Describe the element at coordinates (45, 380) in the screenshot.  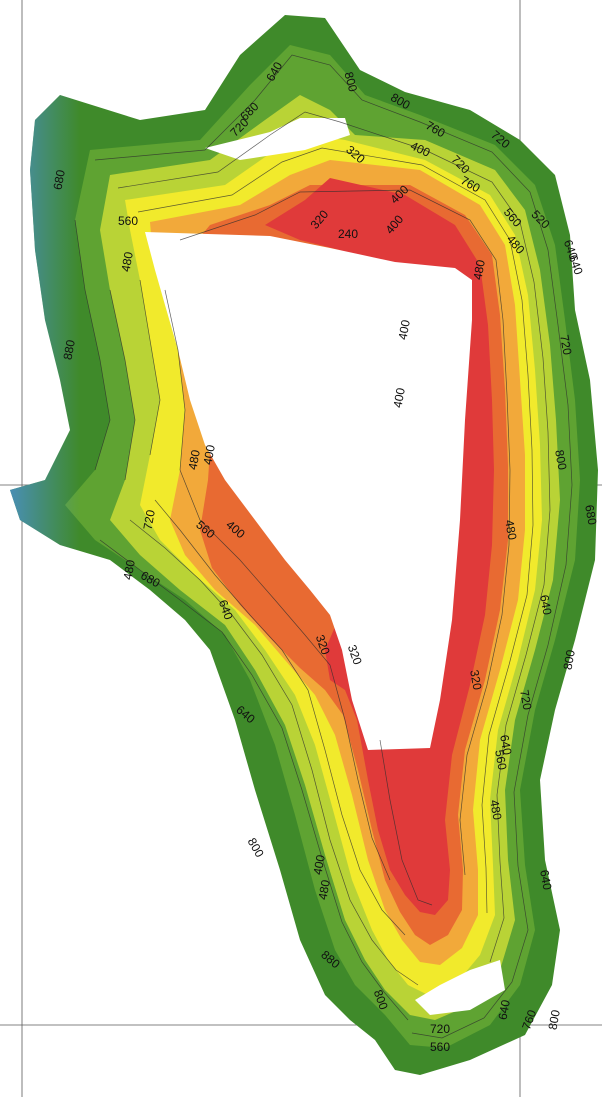
I see `blue-edge-fade` at that location.